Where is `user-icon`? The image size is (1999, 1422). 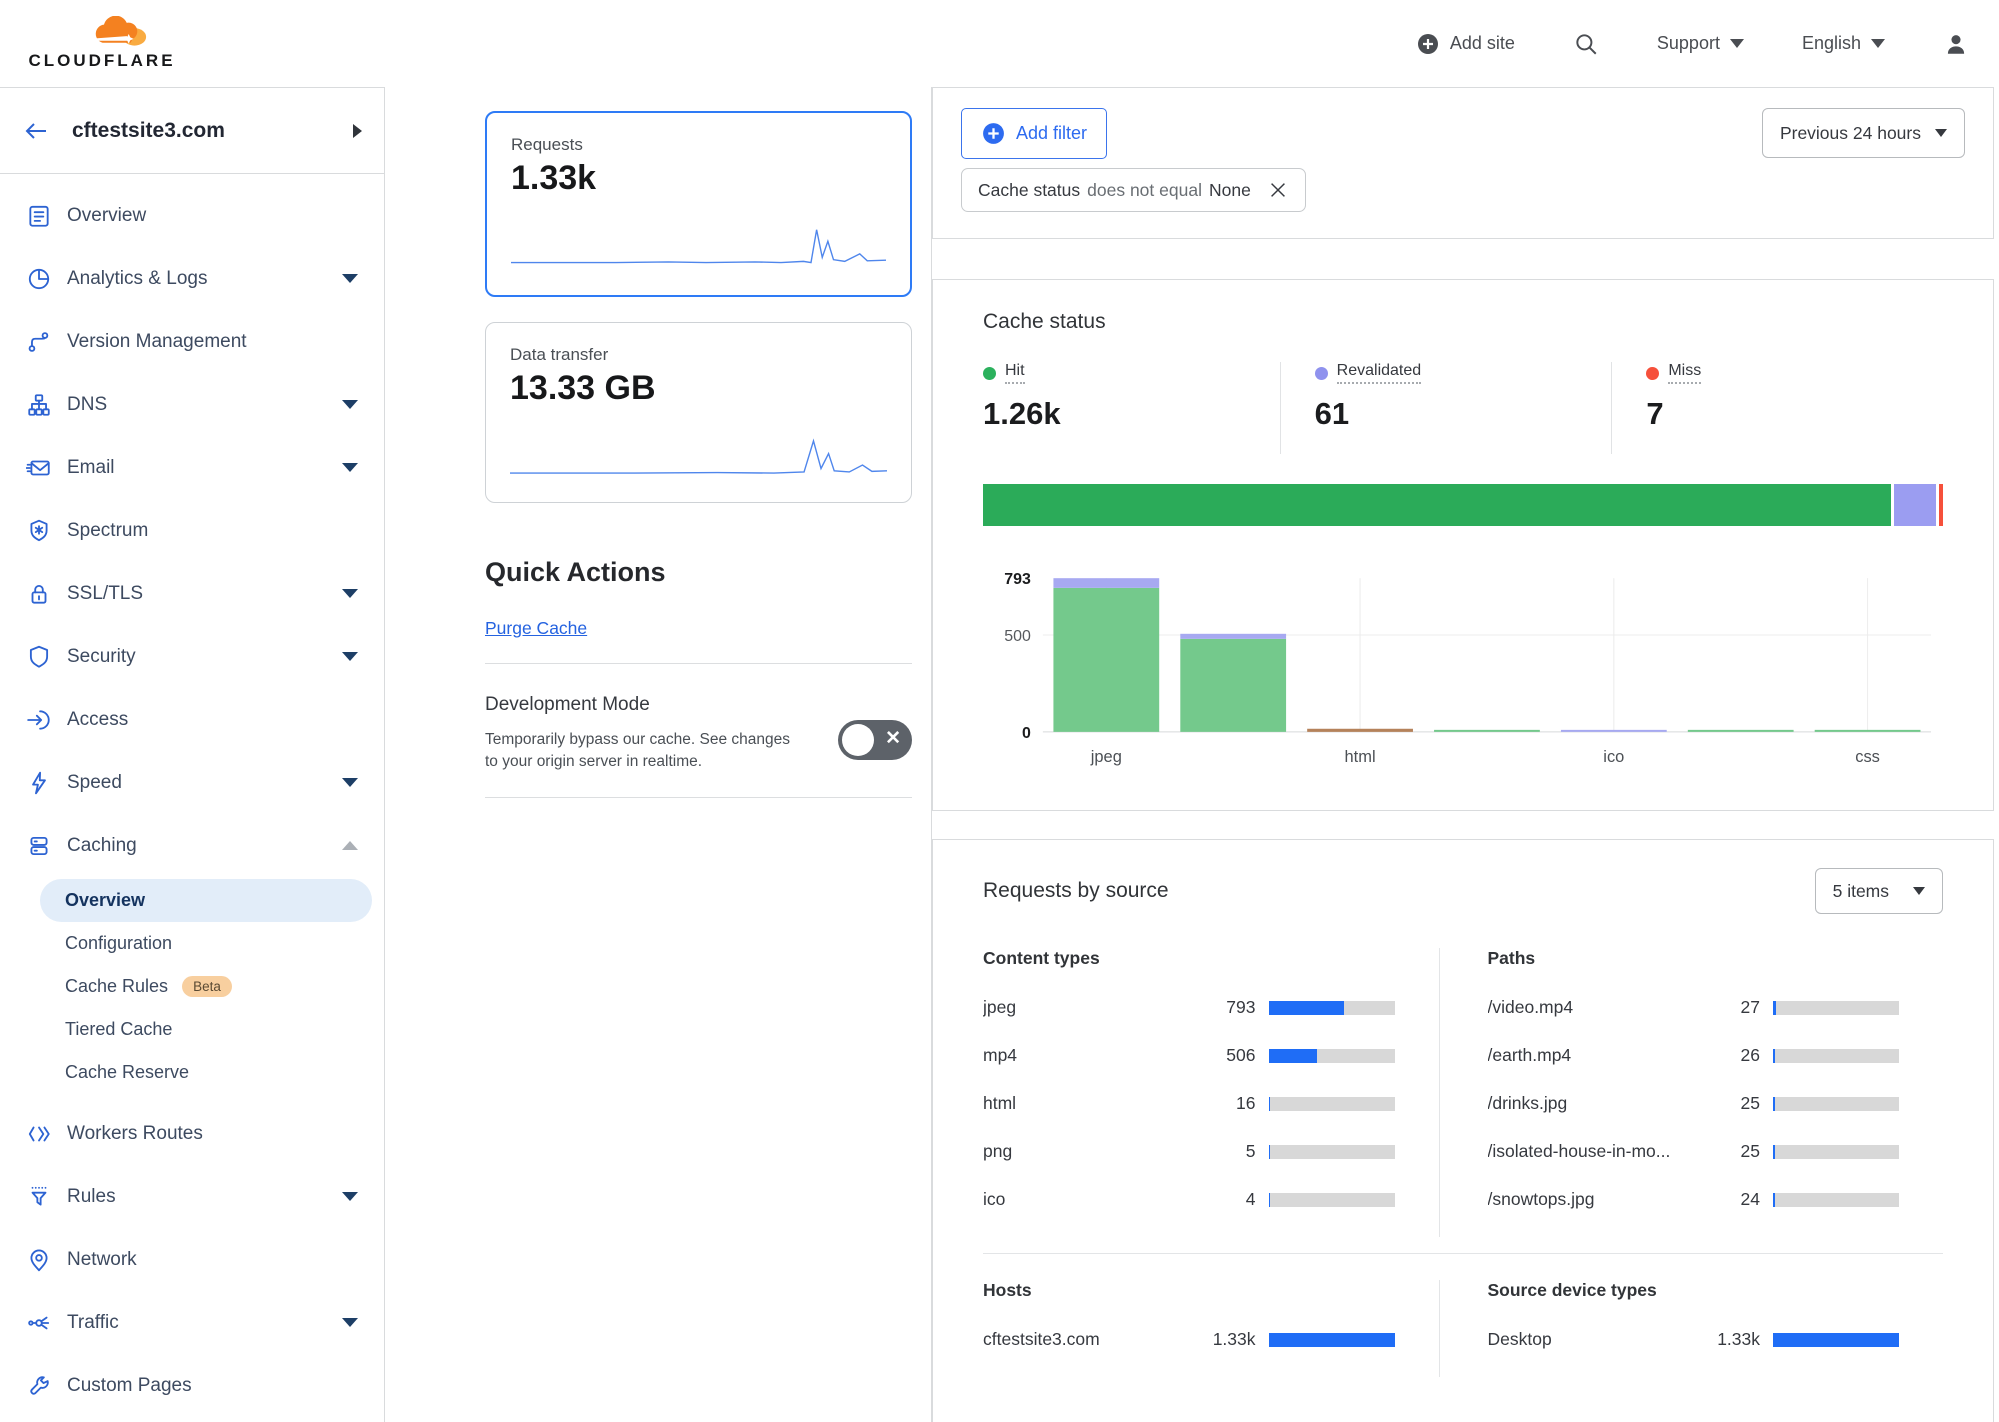
user-icon is located at coordinates (1956, 44).